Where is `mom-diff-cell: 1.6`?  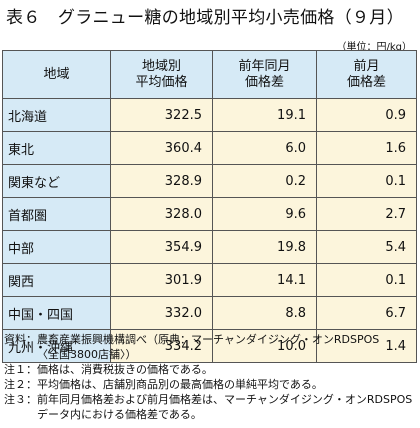 mom-diff-cell: 1.6 is located at coordinates (366, 148).